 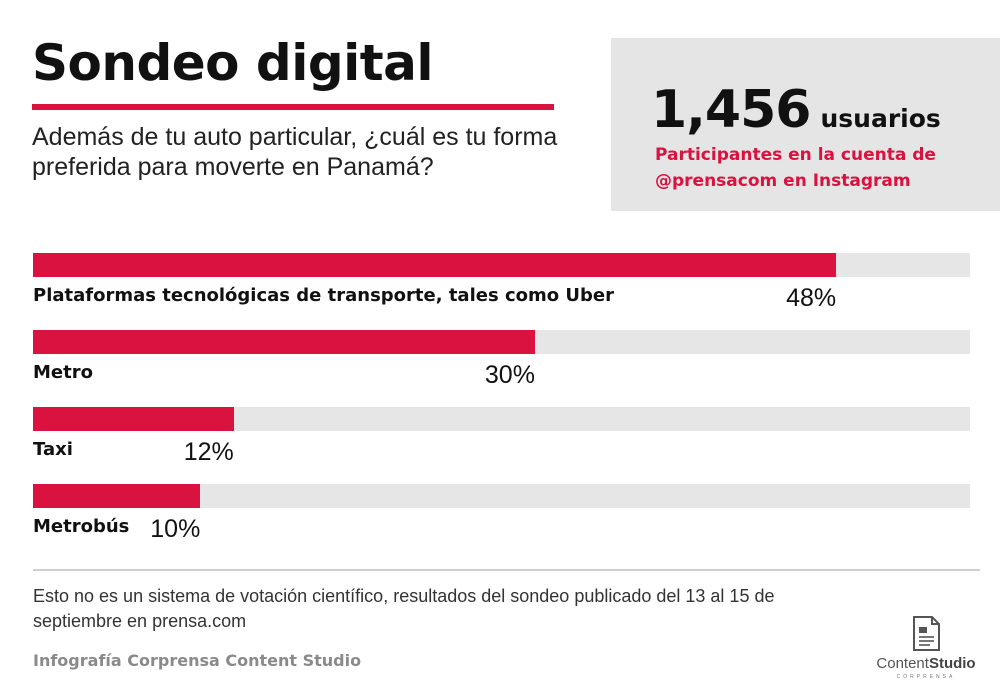 What do you see at coordinates (509, 375) in the screenshot?
I see `value-label: 30%` at bounding box center [509, 375].